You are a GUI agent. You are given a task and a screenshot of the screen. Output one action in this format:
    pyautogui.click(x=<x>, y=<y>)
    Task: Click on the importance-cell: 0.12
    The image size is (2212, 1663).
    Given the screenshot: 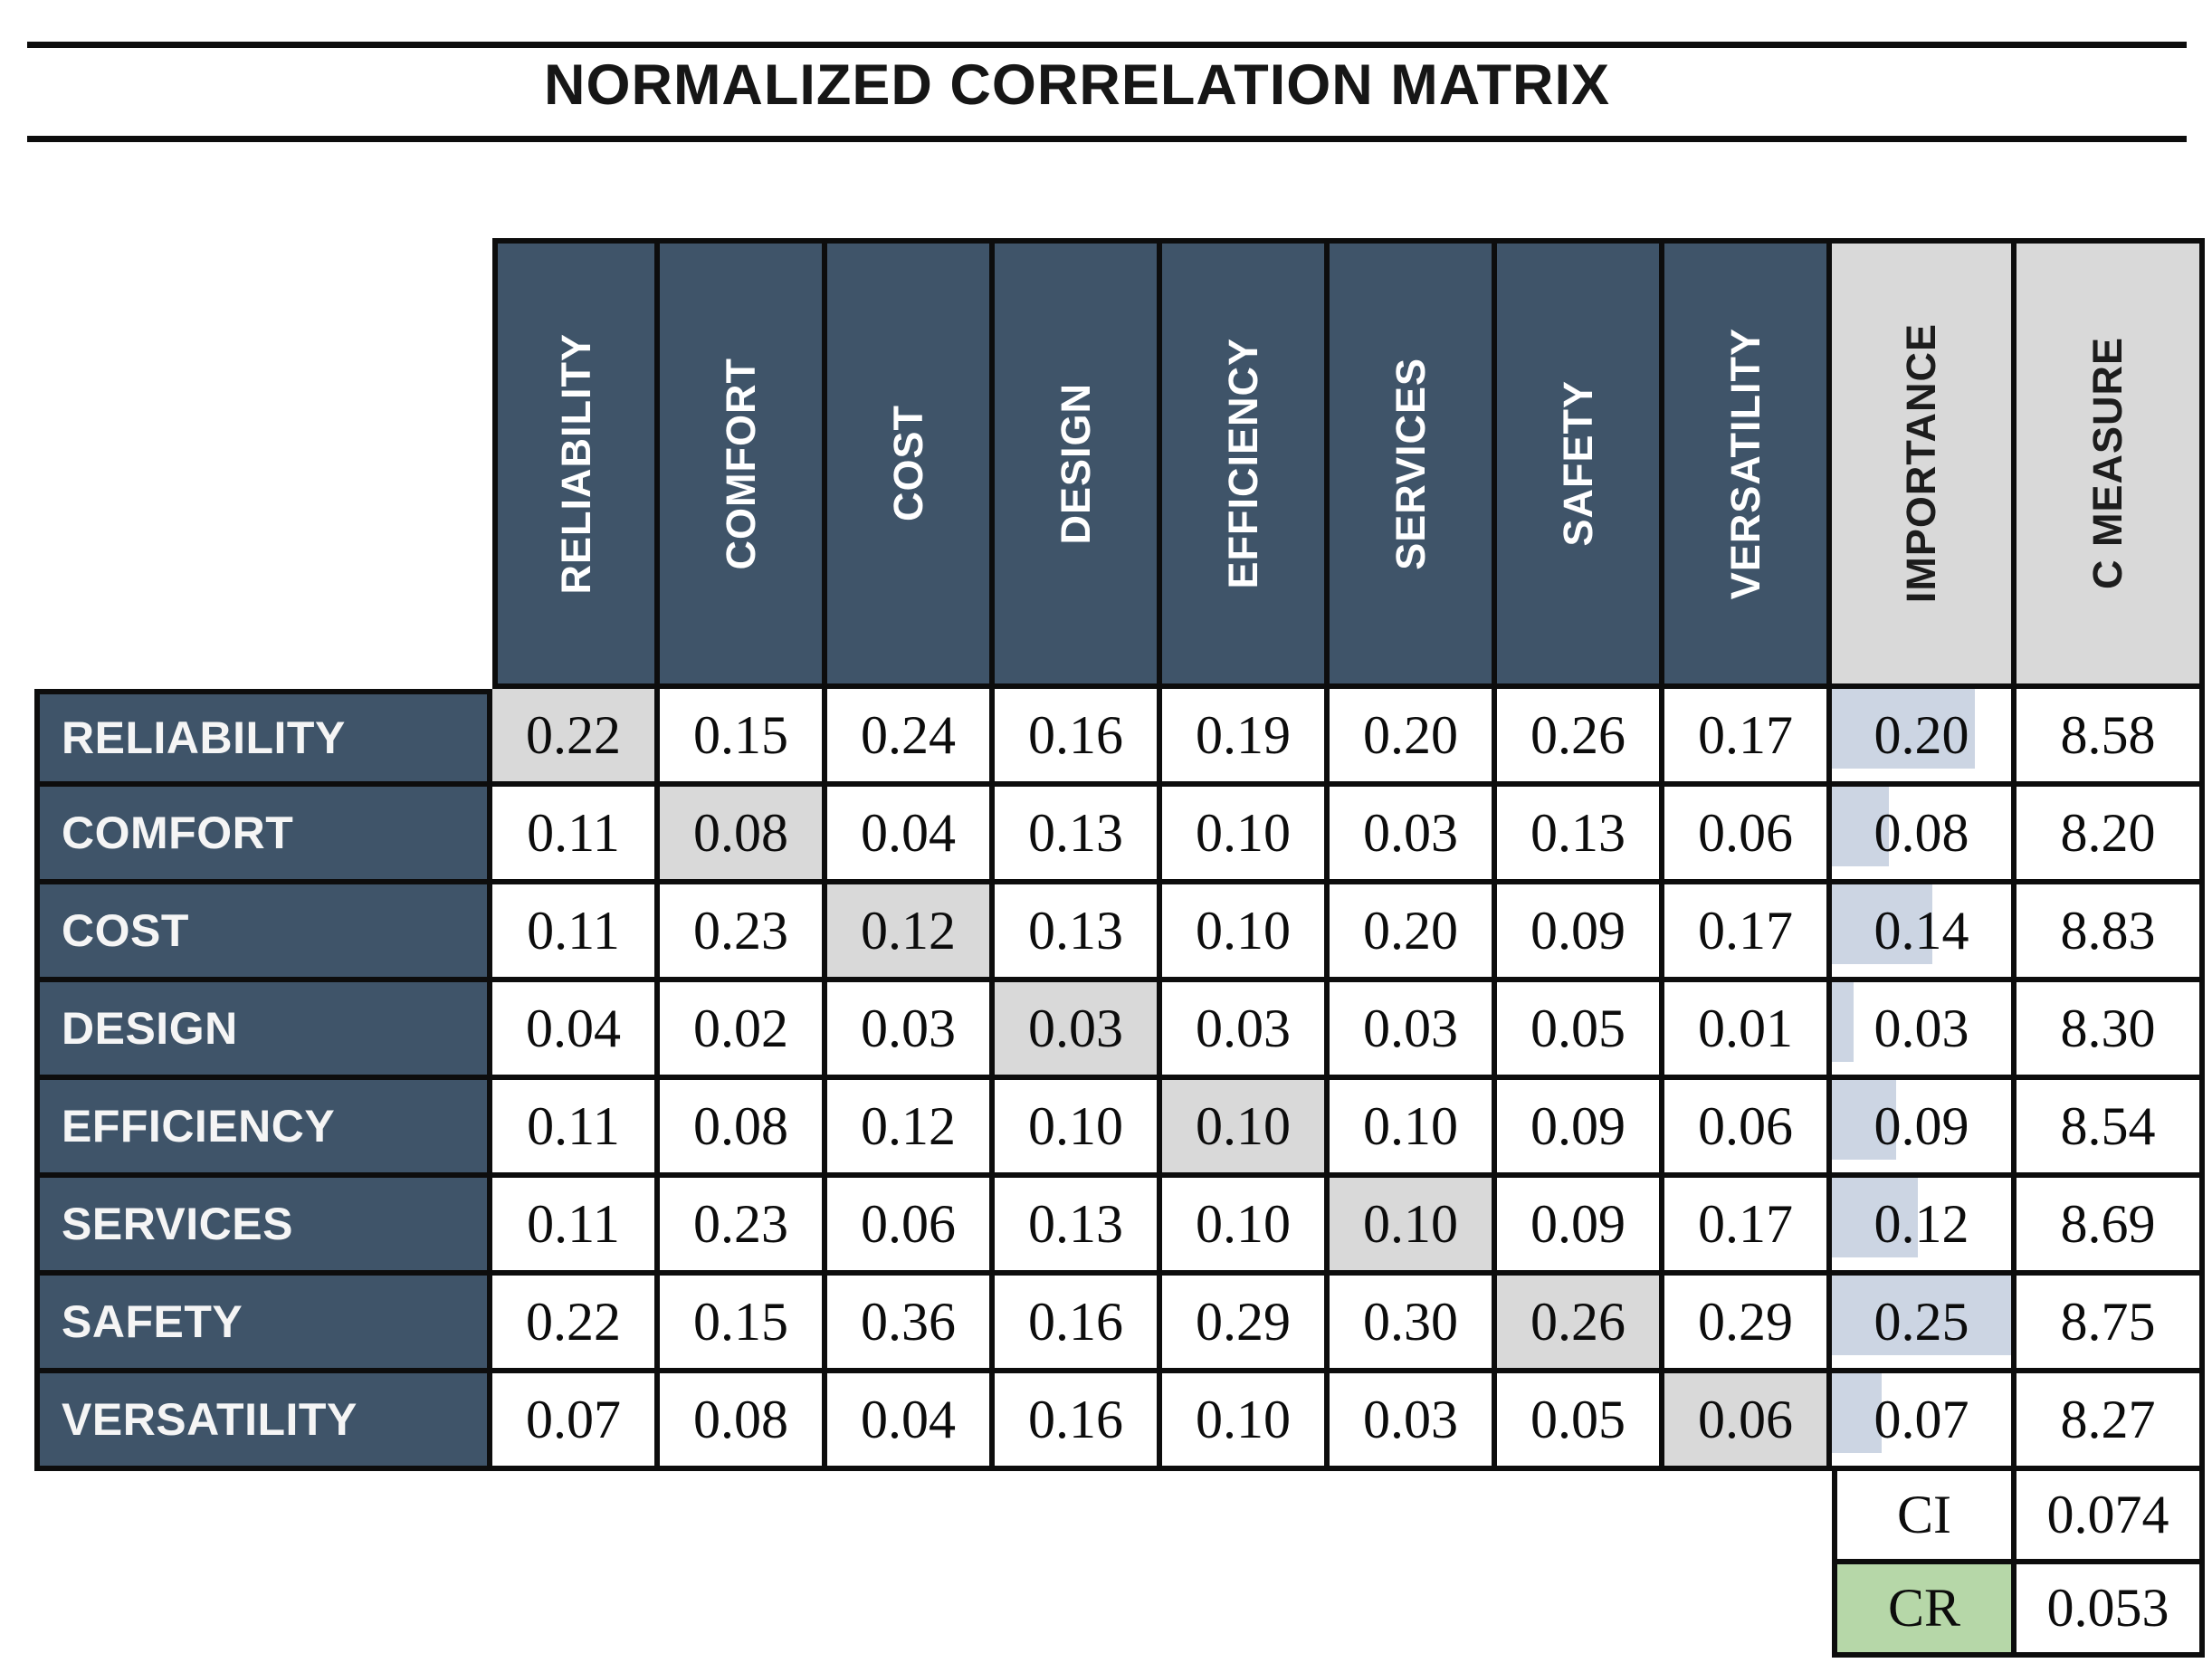 What is the action you would take?
    pyautogui.click(x=1924, y=1227)
    